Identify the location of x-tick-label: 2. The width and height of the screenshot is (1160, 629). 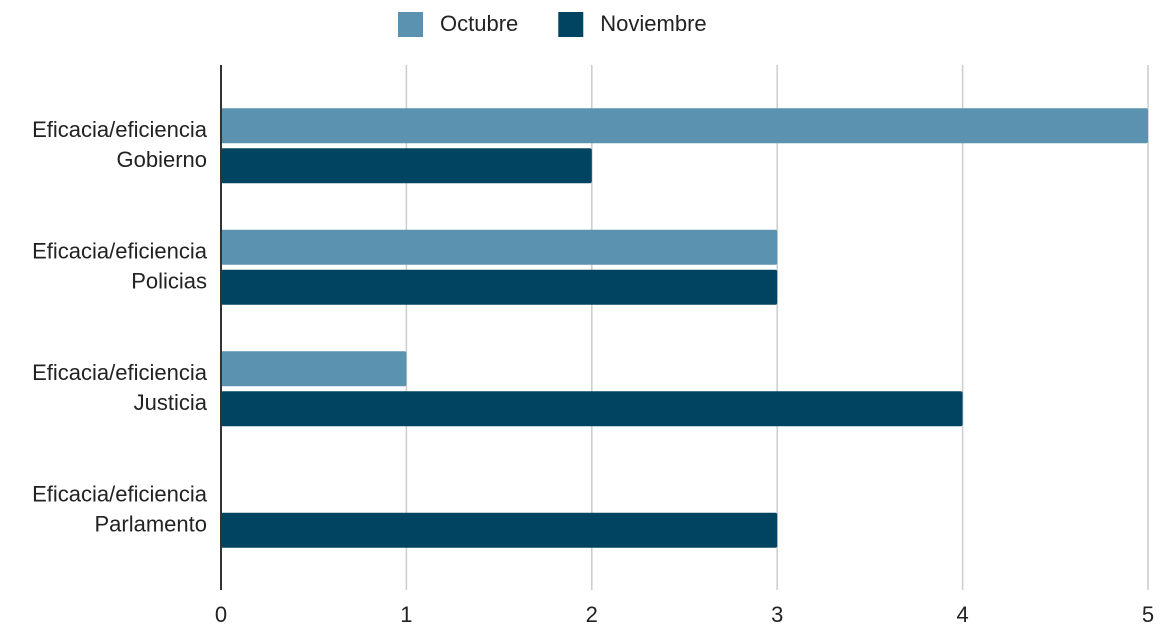
(592, 614).